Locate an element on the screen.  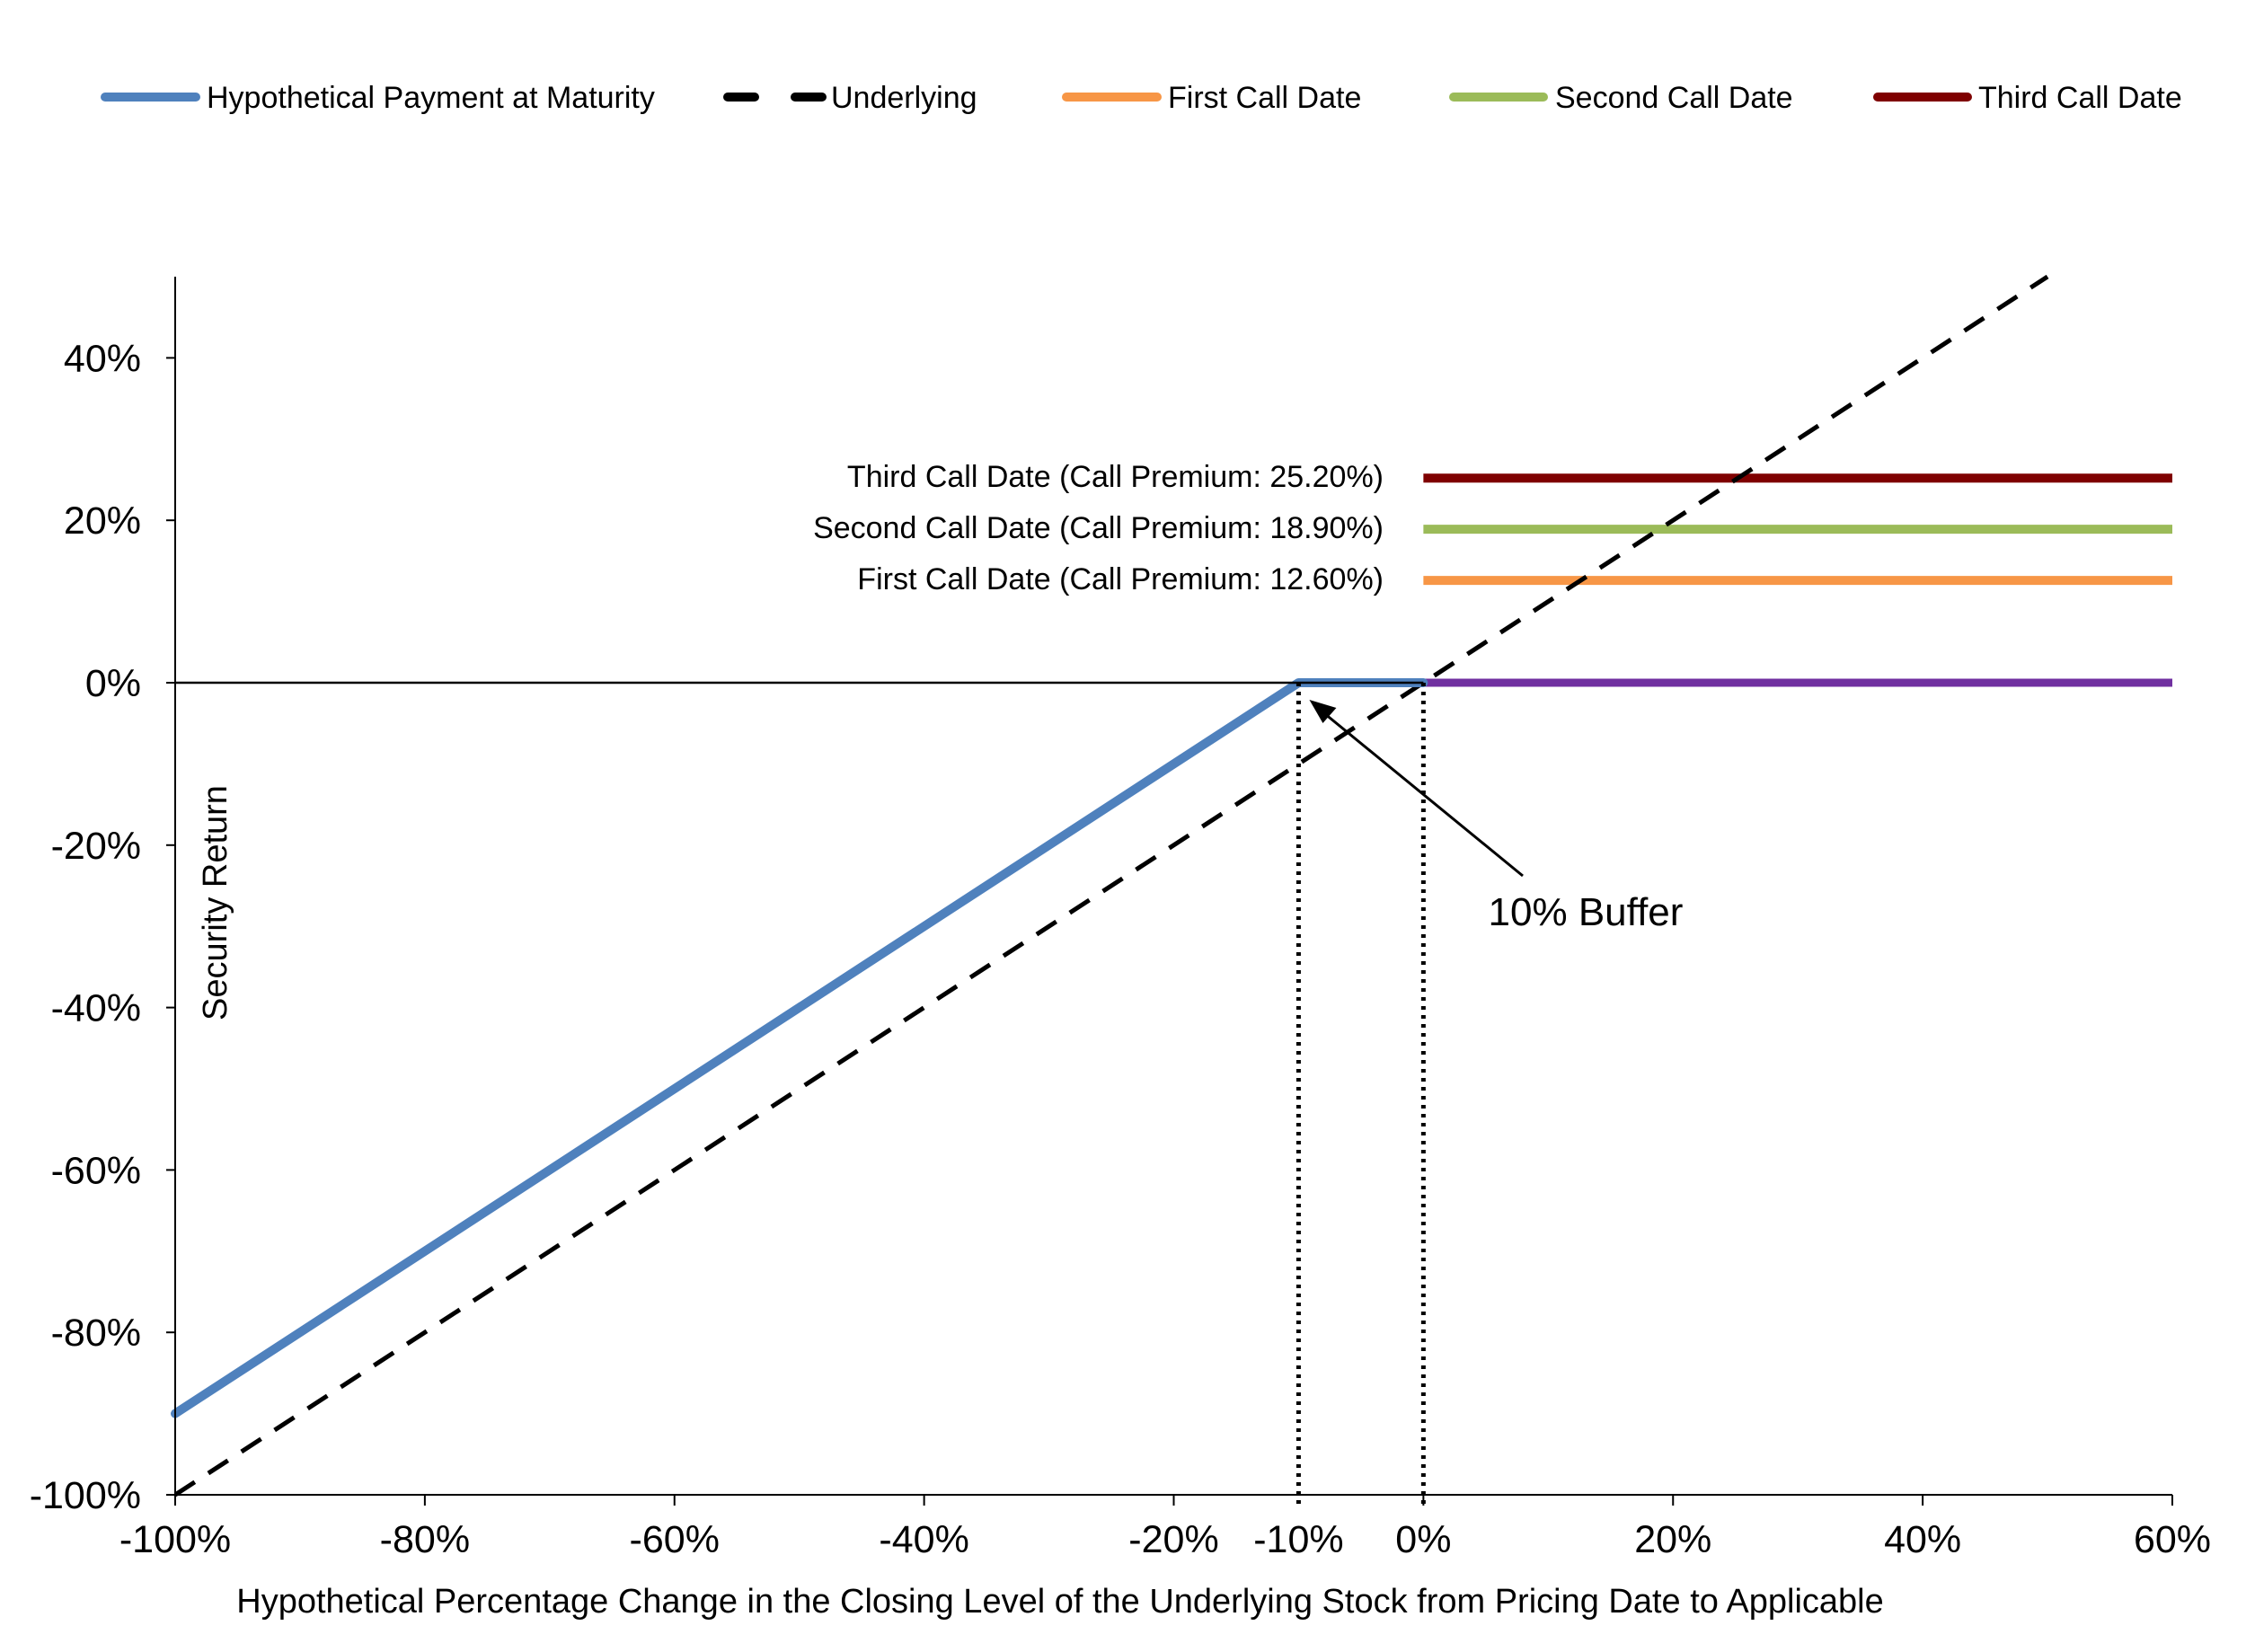
y-tick-label: -60% is located at coordinates (96, 1170).